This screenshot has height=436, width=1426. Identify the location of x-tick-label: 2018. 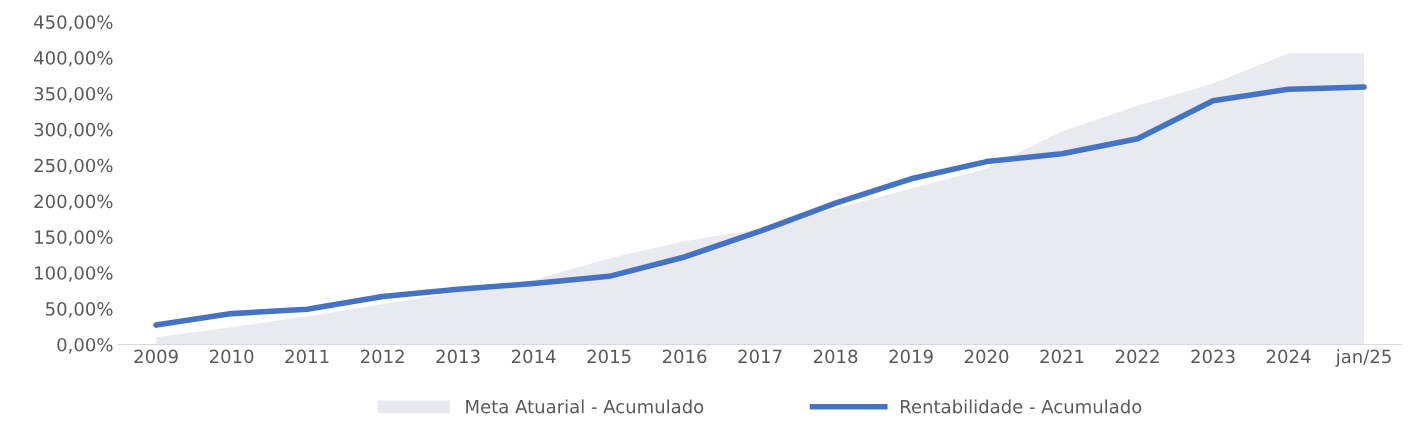
(835, 356).